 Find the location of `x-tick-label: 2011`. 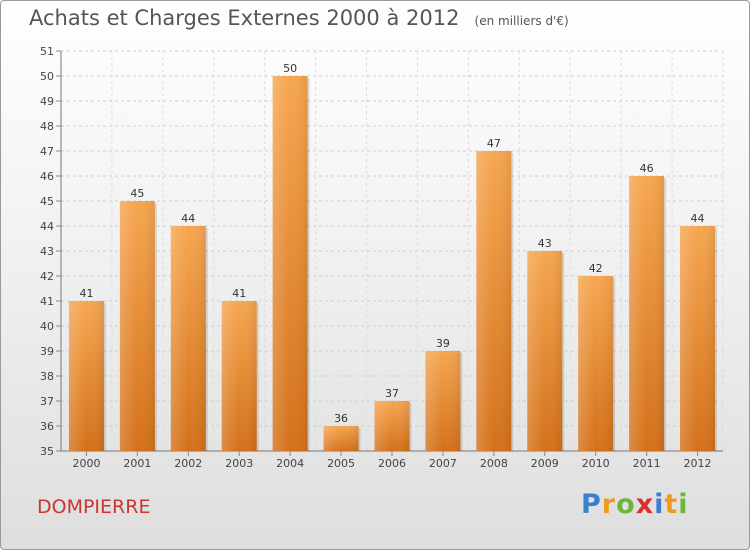

x-tick-label: 2011 is located at coordinates (647, 463).